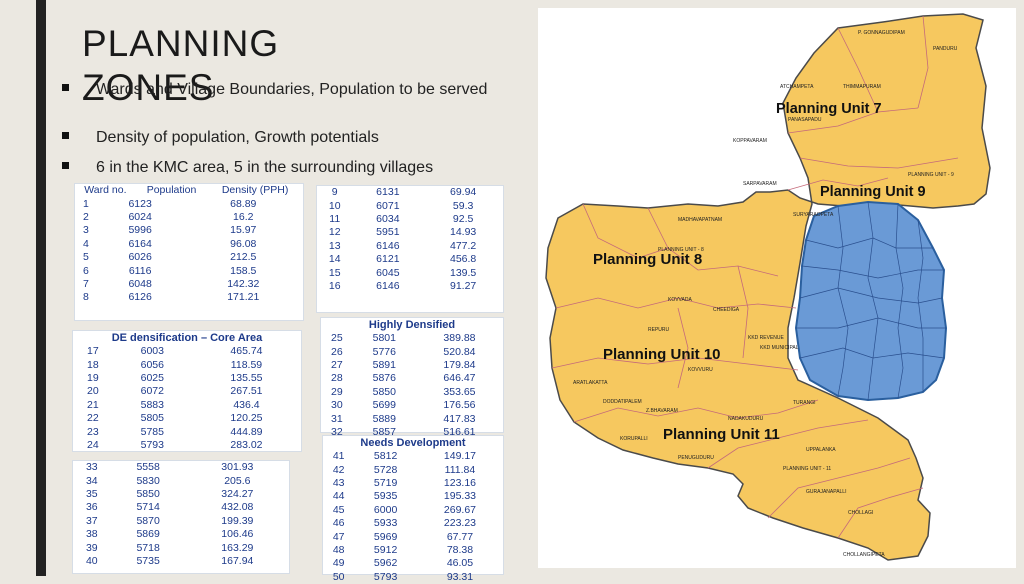  I want to click on planning-unit-8-label: Planning Unit 8, so click(647, 259).